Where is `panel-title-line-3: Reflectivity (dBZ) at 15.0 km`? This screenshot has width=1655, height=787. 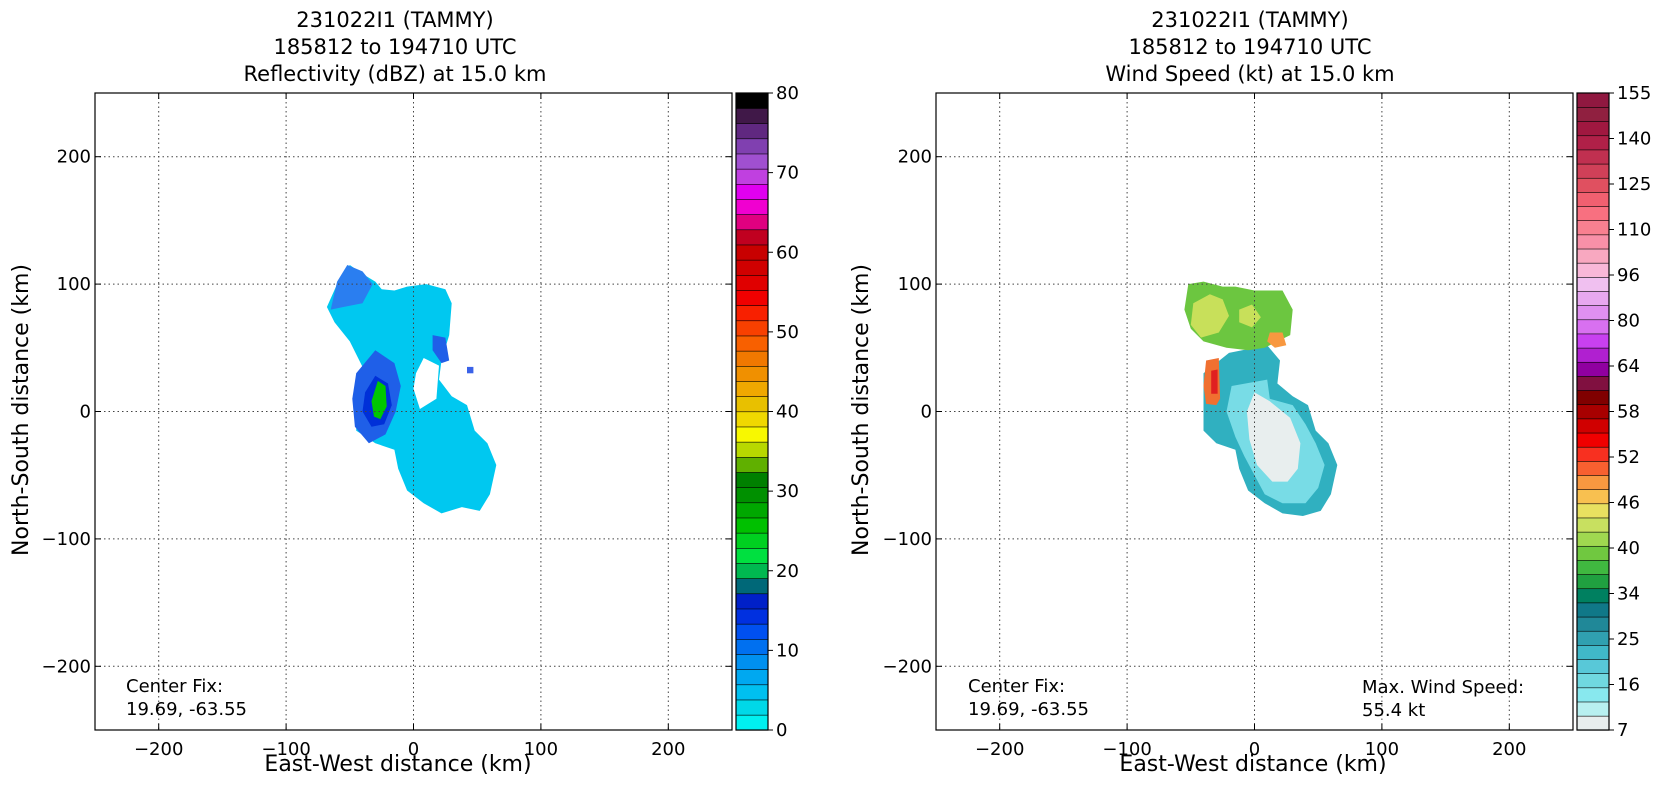 panel-title-line-3: Reflectivity (dBZ) at 15.0 km is located at coordinates (395, 74).